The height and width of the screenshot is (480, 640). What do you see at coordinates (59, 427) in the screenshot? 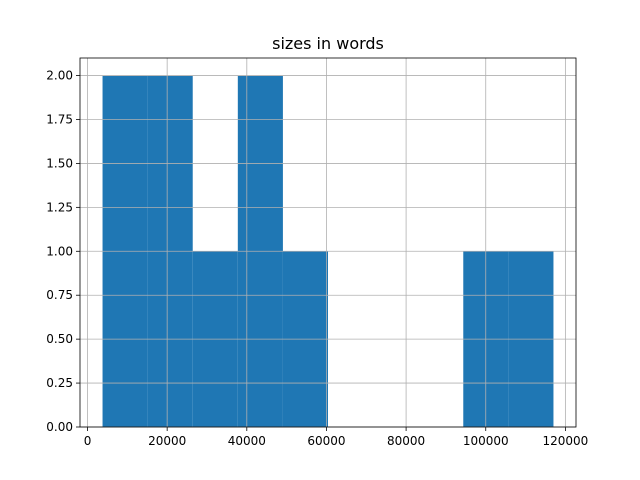
I see `y-tick-label: 0.00` at bounding box center [59, 427].